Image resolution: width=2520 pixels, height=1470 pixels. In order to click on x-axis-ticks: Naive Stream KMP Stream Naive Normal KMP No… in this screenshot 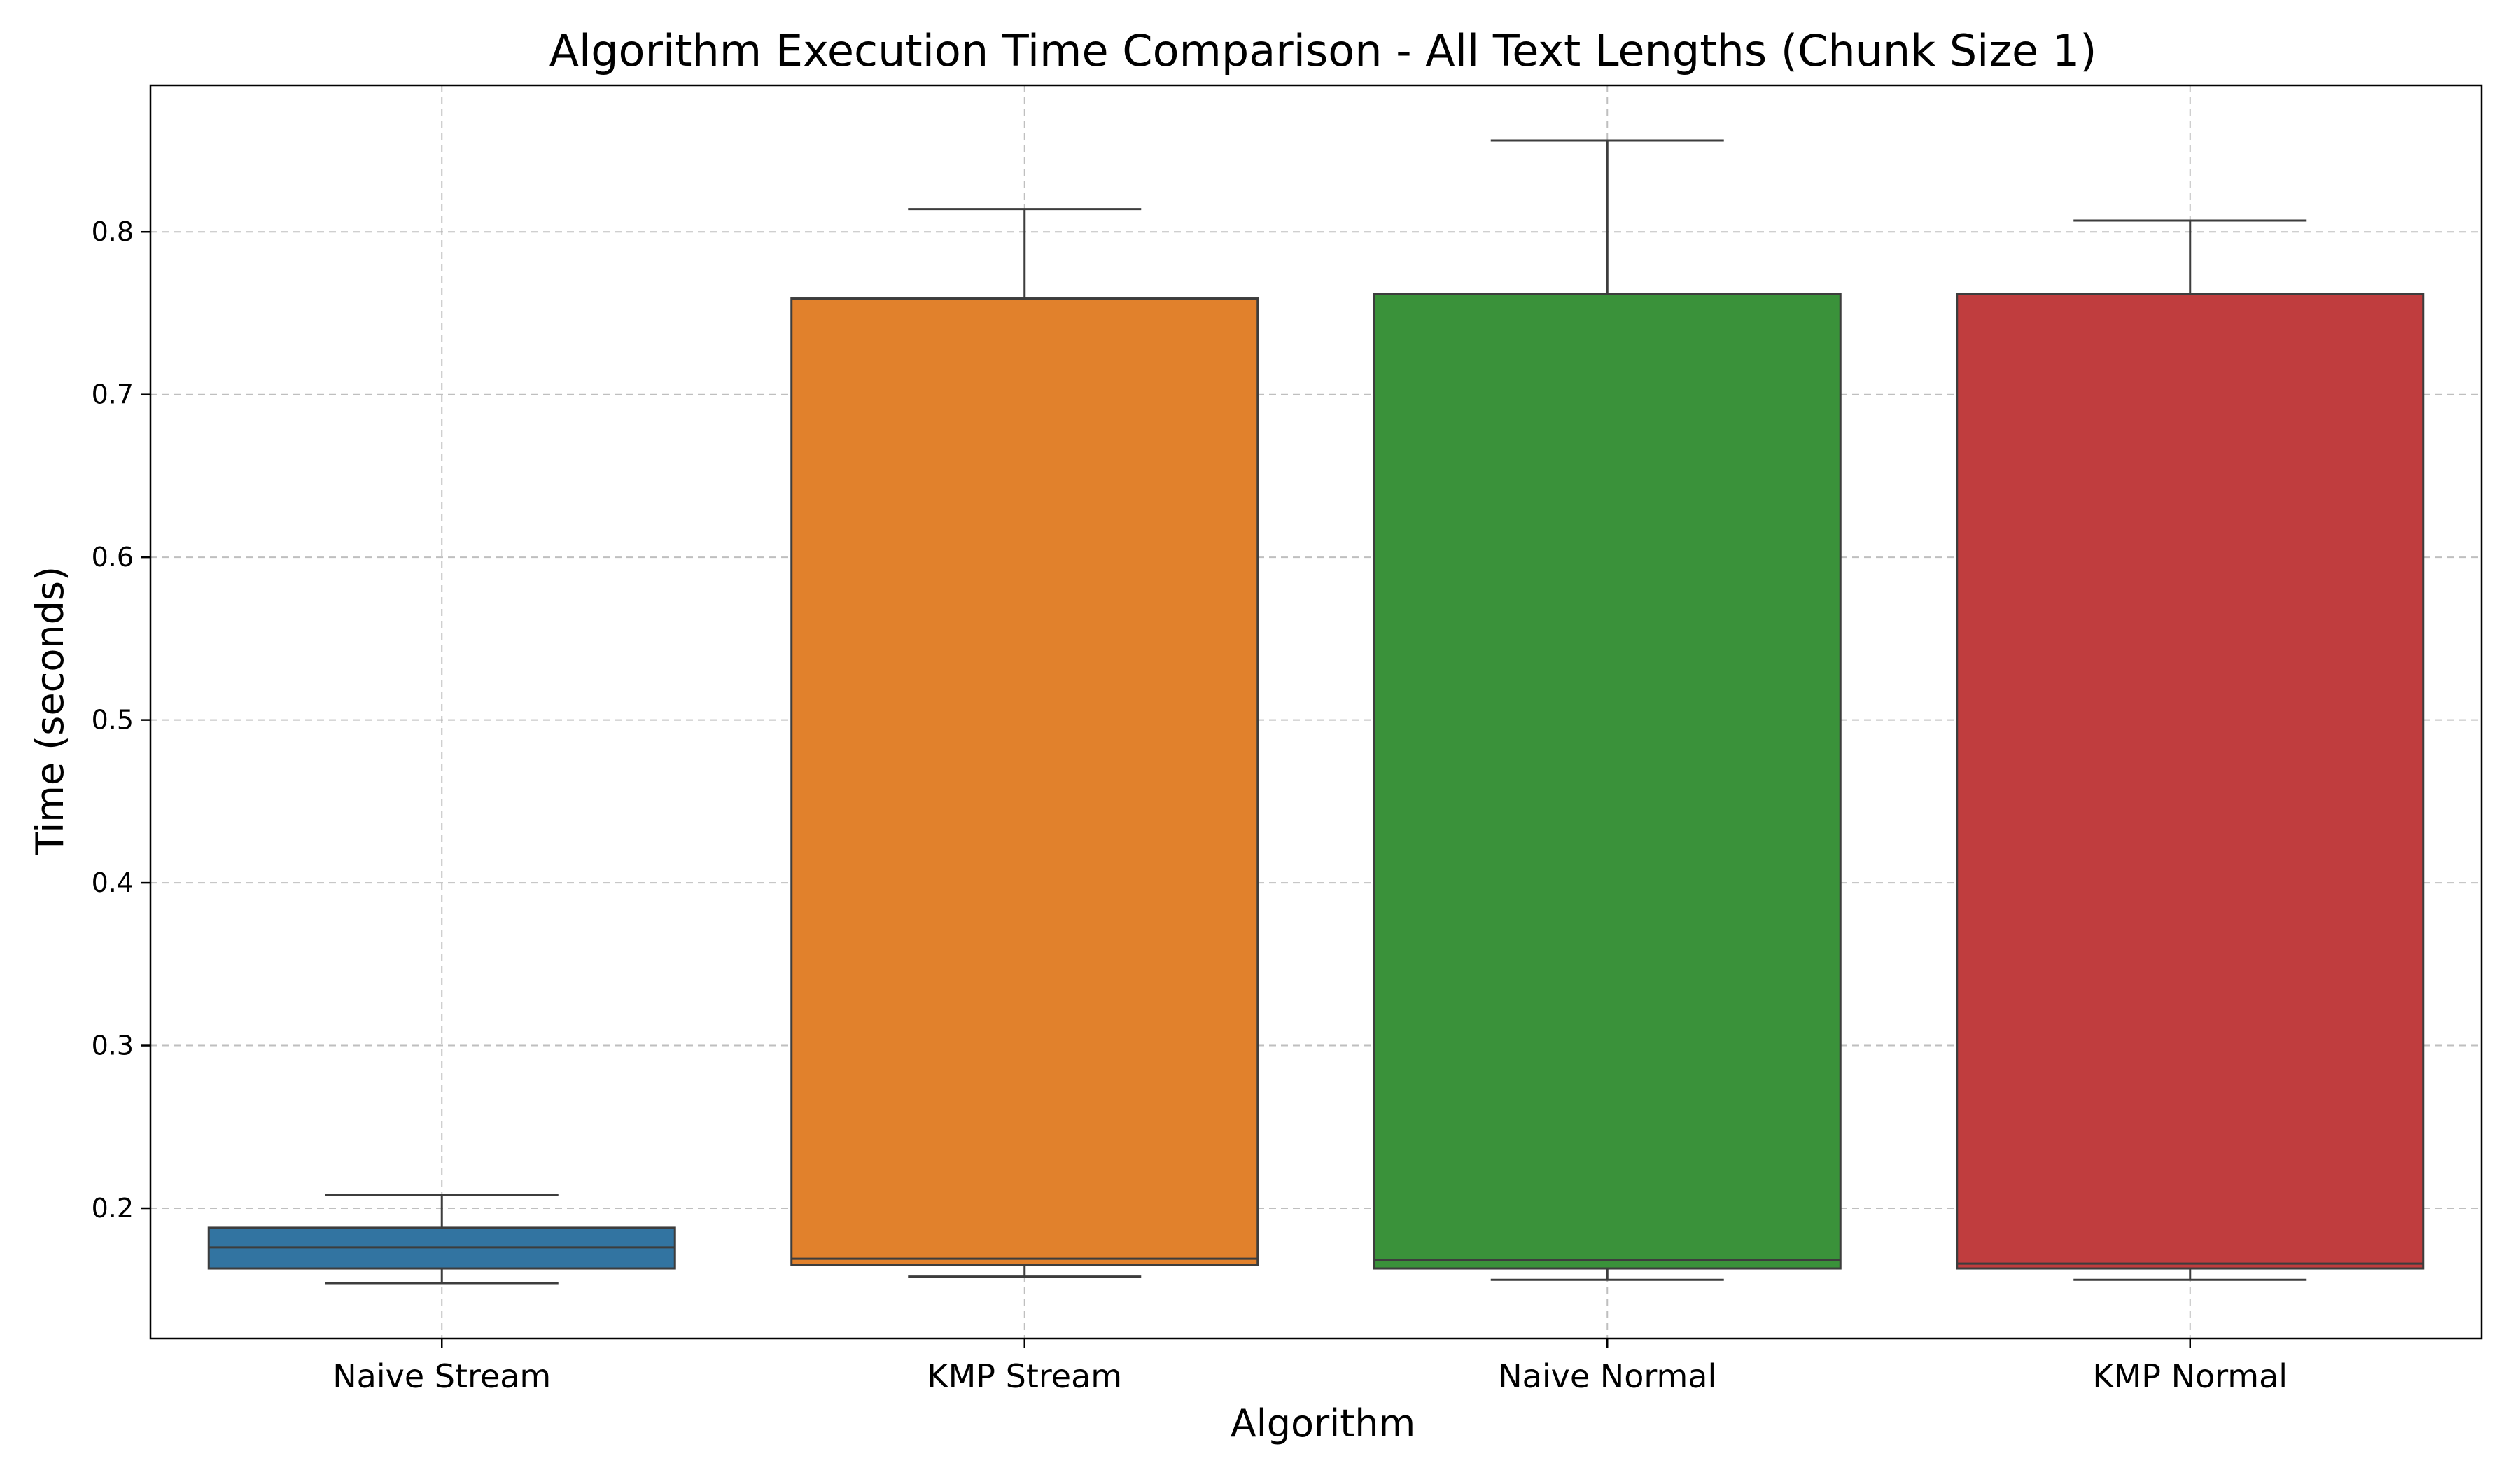, I will do `click(1310, 1366)`.